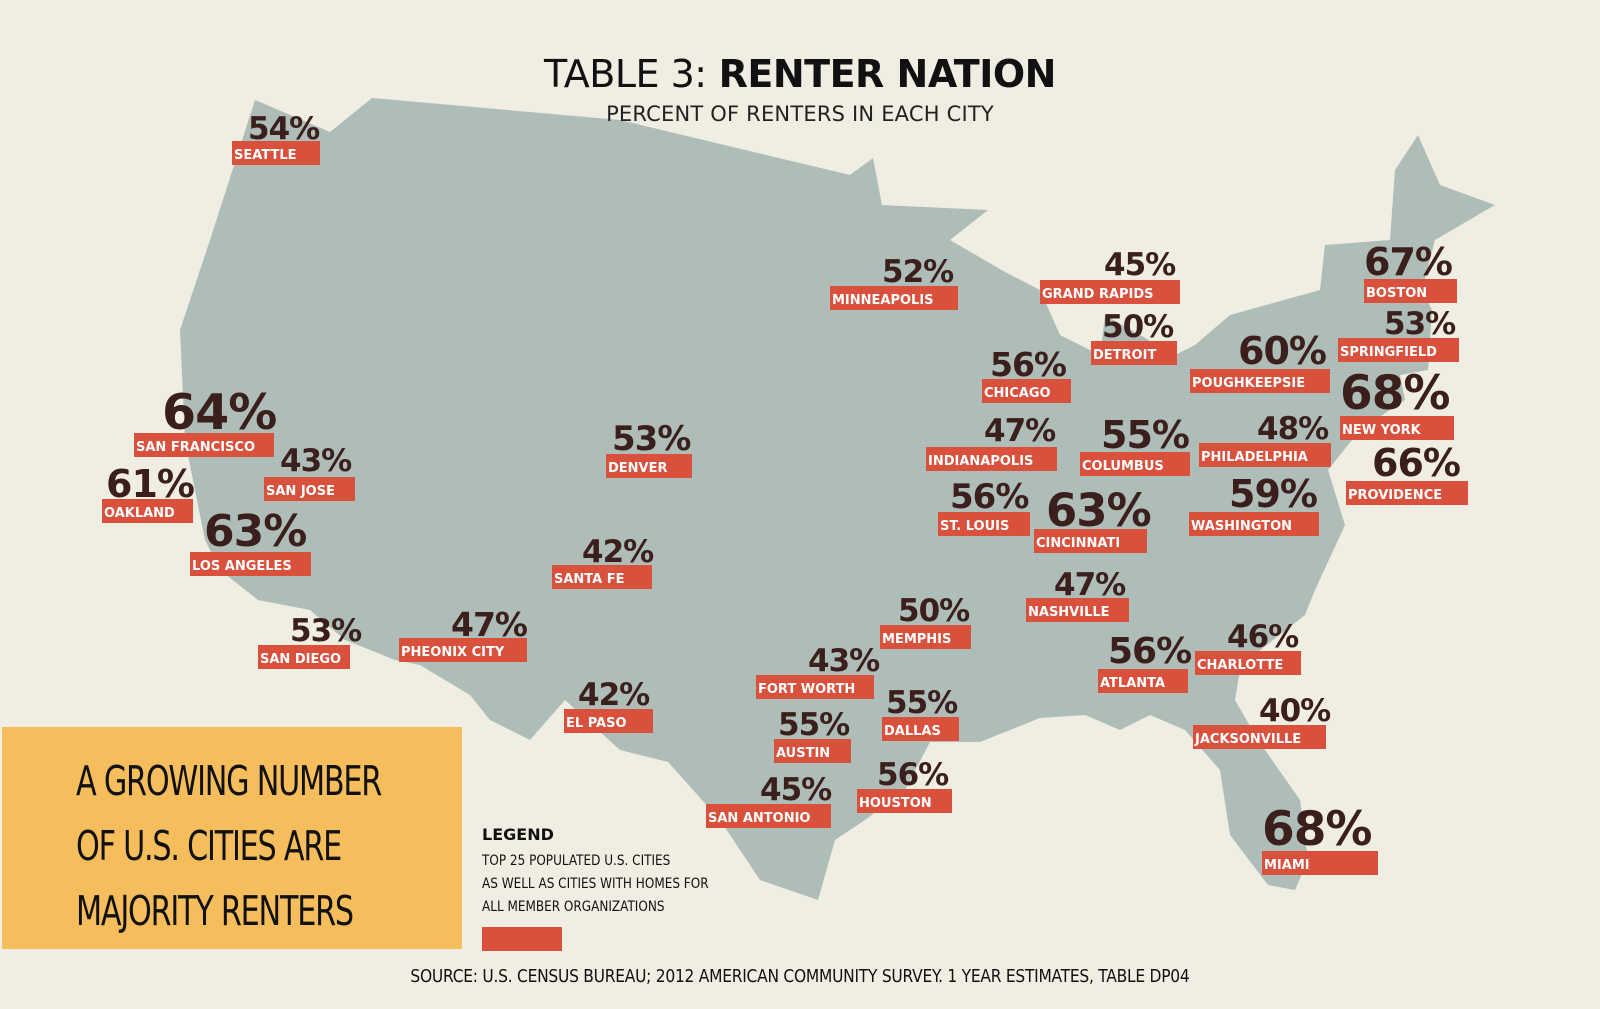  I want to click on banner-line: MAJORITY RENTERS, so click(215, 911).